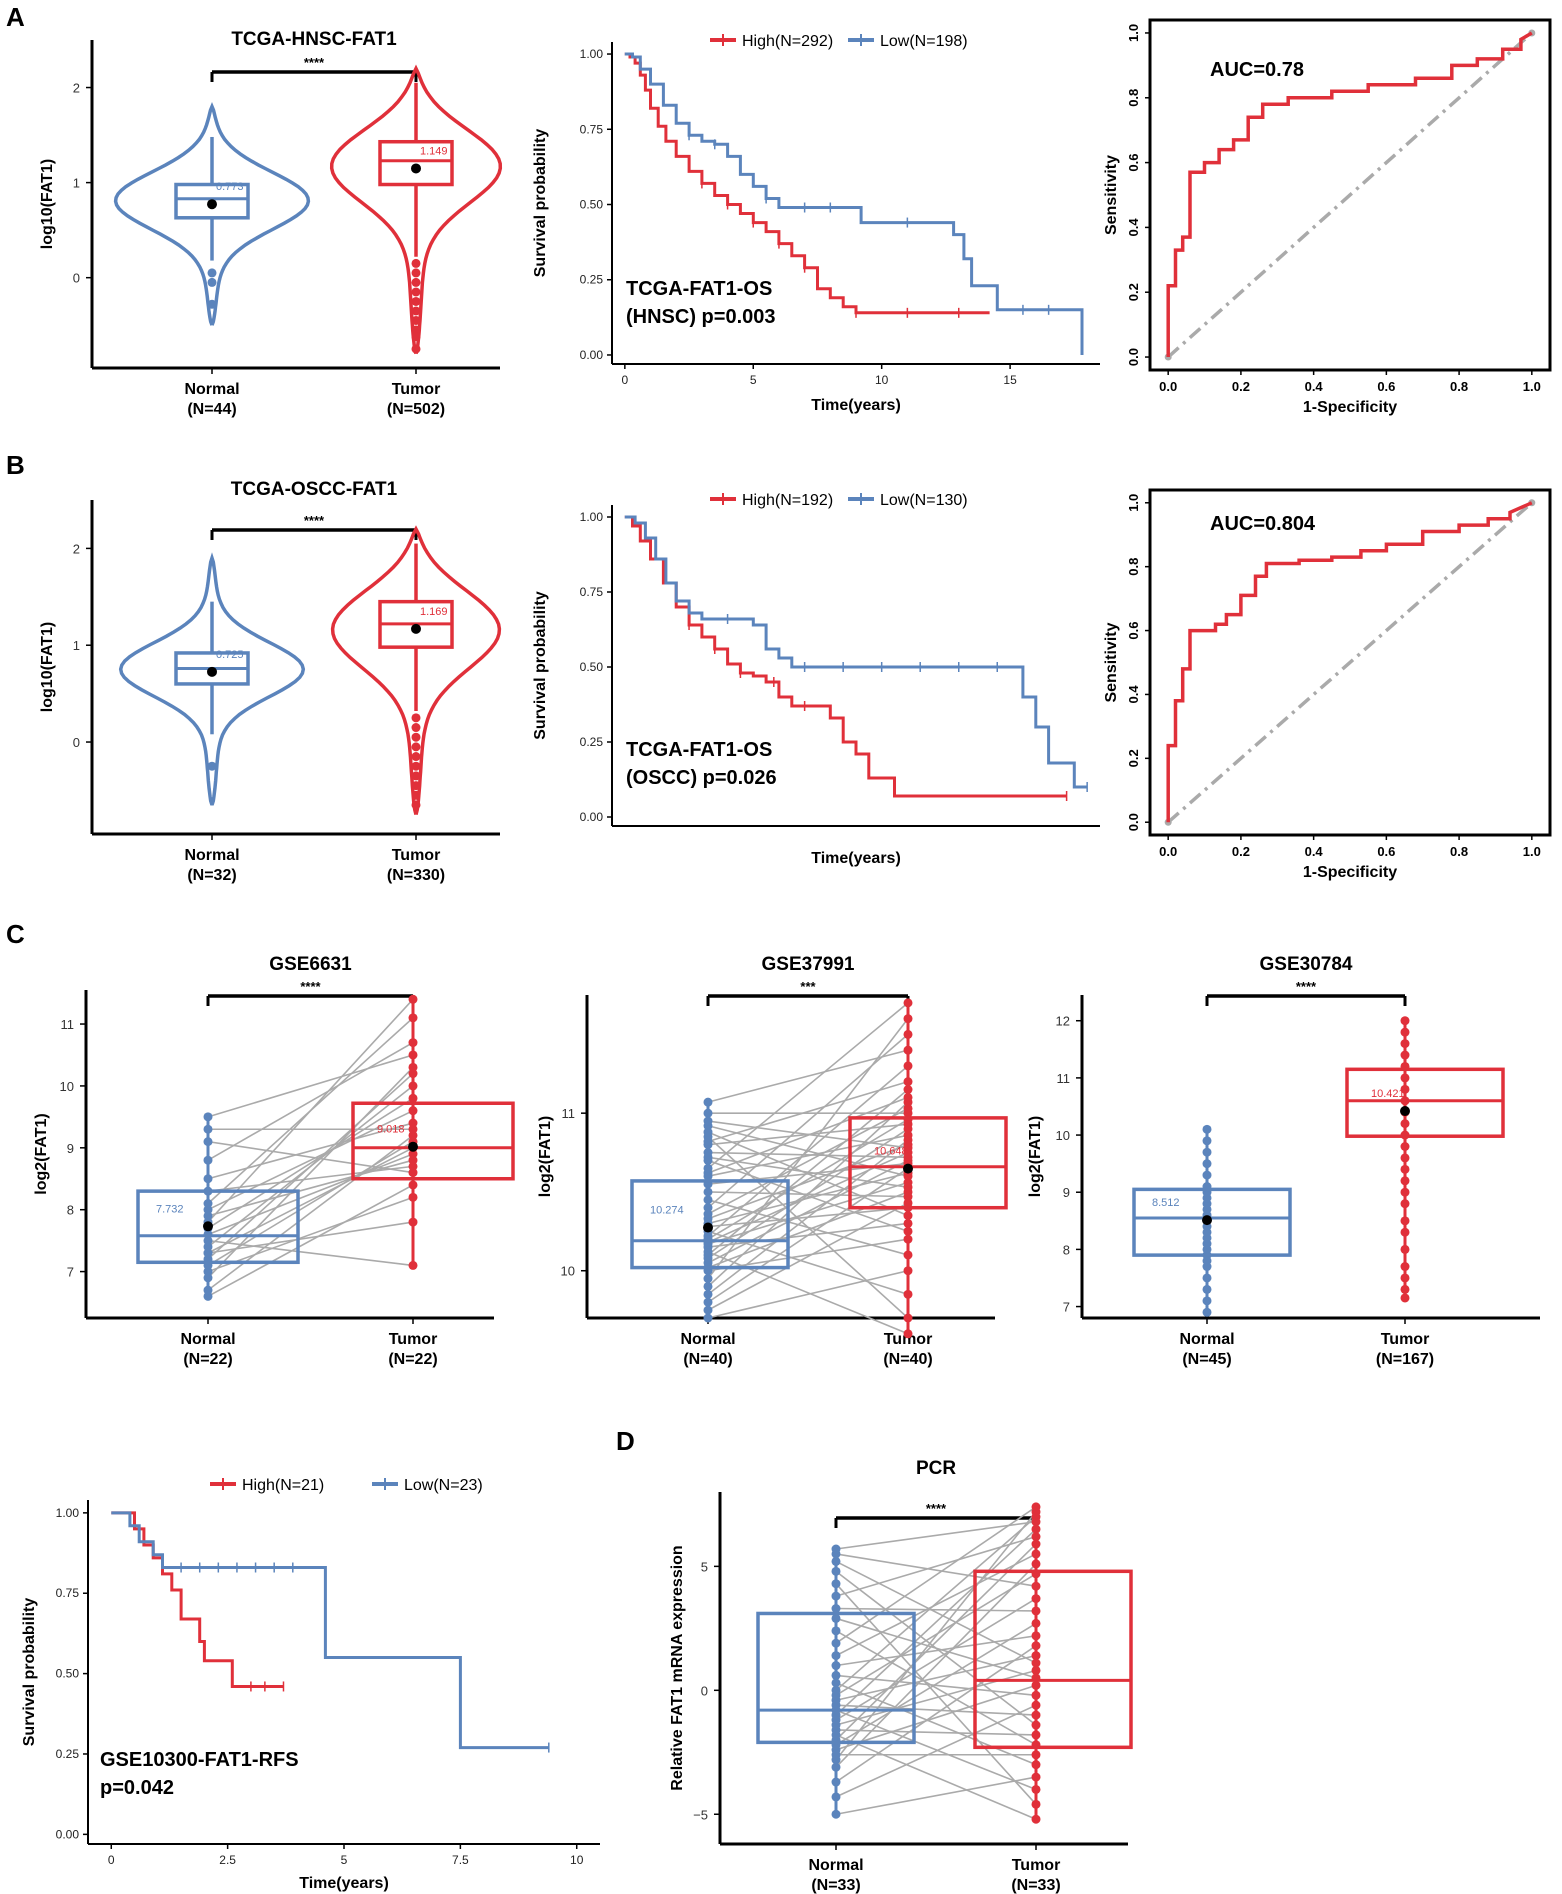 This screenshot has height=1894, width=1562. What do you see at coordinates (856, 405) in the screenshot?
I see `x-axis-label: Time(years)` at bounding box center [856, 405].